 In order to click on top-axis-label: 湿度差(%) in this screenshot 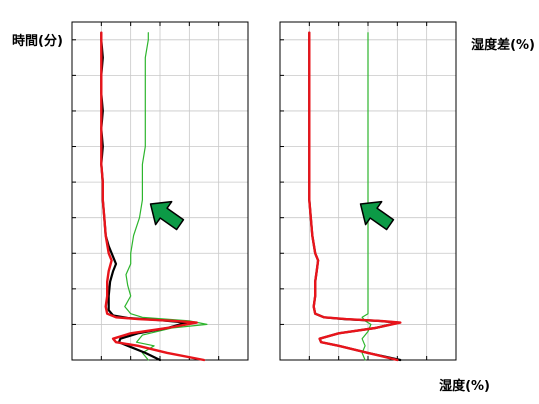, I will do `click(503, 45)`.